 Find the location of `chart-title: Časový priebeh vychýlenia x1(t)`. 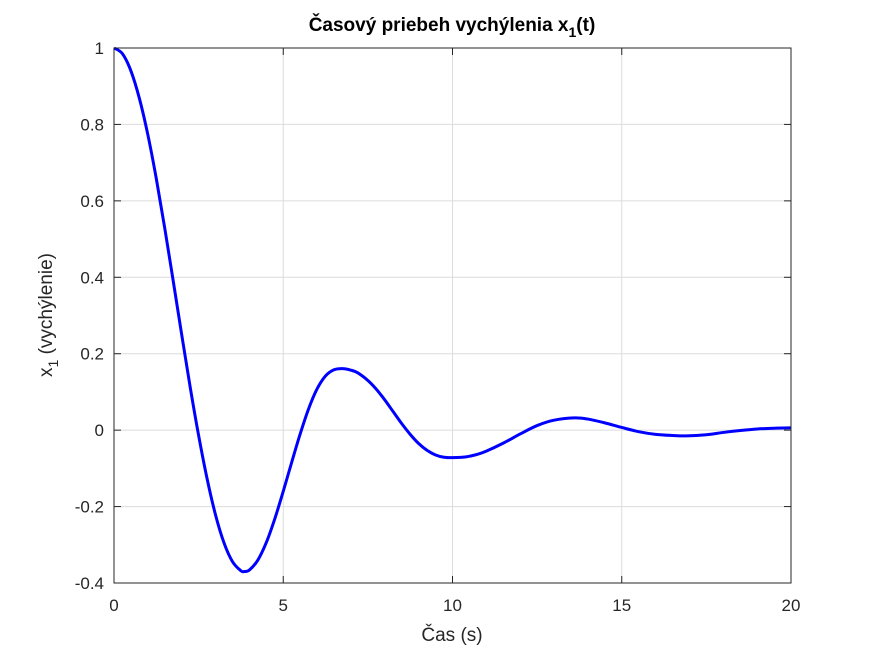

chart-title: Časový priebeh vychýlenia x1(t) is located at coordinates (452, 27).